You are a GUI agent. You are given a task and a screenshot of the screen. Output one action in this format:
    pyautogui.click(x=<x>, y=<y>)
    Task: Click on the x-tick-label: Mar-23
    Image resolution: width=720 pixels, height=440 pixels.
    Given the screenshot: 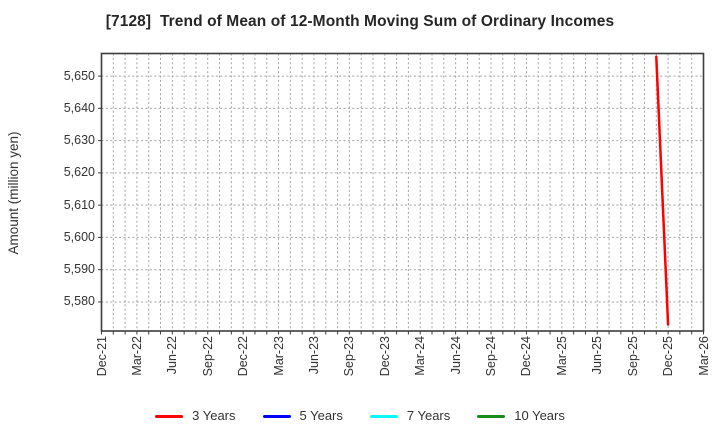 What is the action you would take?
    pyautogui.click(x=278, y=356)
    